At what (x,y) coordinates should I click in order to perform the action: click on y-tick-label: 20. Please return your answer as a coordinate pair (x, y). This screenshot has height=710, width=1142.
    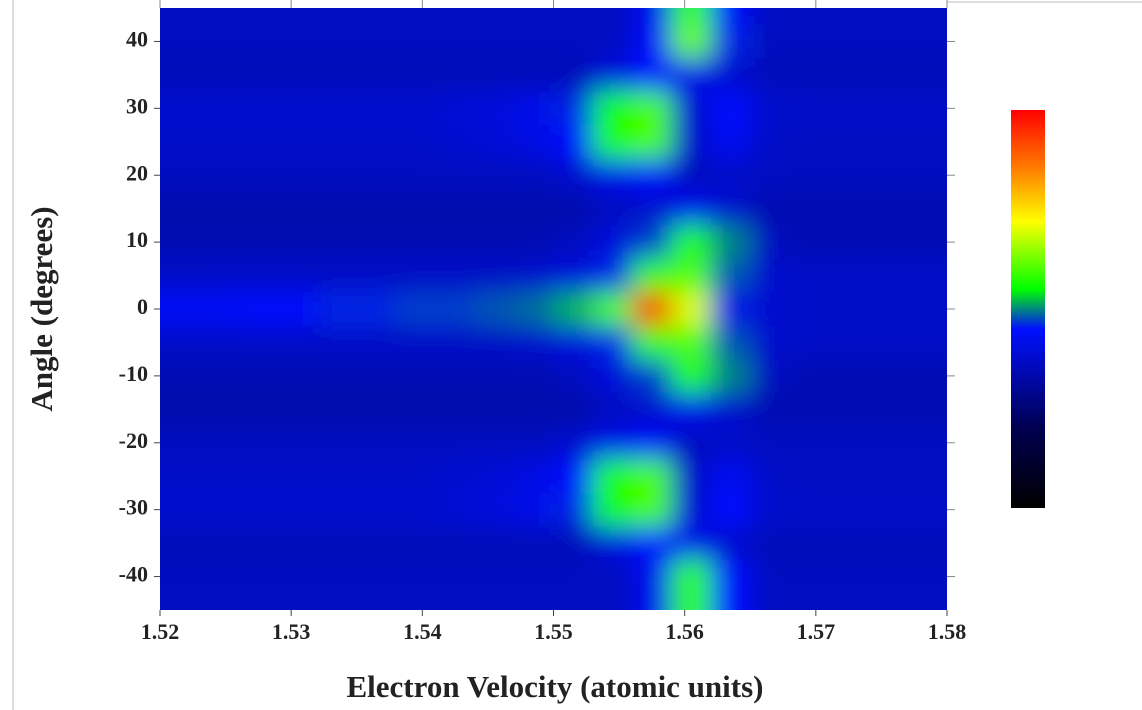
    Looking at the image, I should click on (137, 172).